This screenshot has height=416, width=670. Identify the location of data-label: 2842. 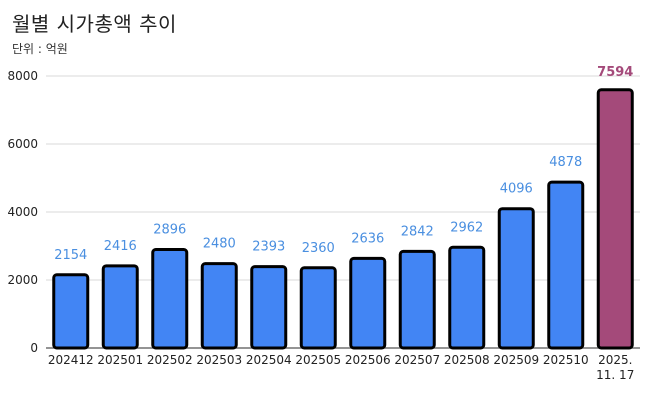
(417, 231).